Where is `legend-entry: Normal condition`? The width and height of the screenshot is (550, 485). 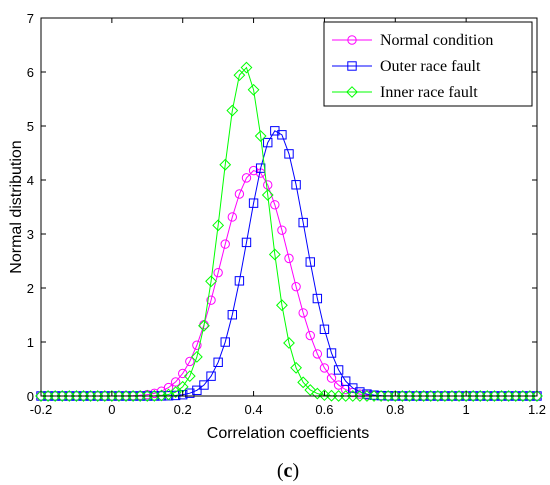
legend-entry: Normal condition is located at coordinates (412, 40).